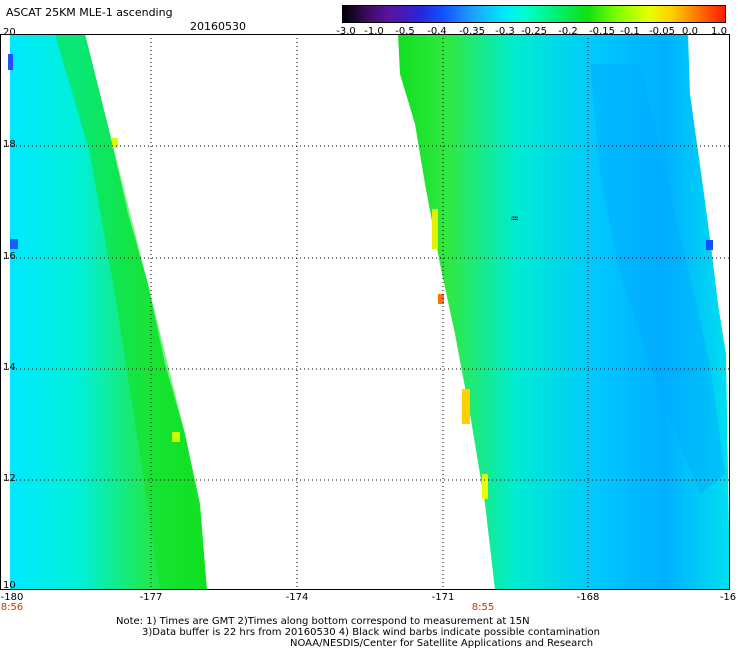  What do you see at coordinates (662, 31) in the screenshot?
I see `colorbar-tick: -0.05` at bounding box center [662, 31].